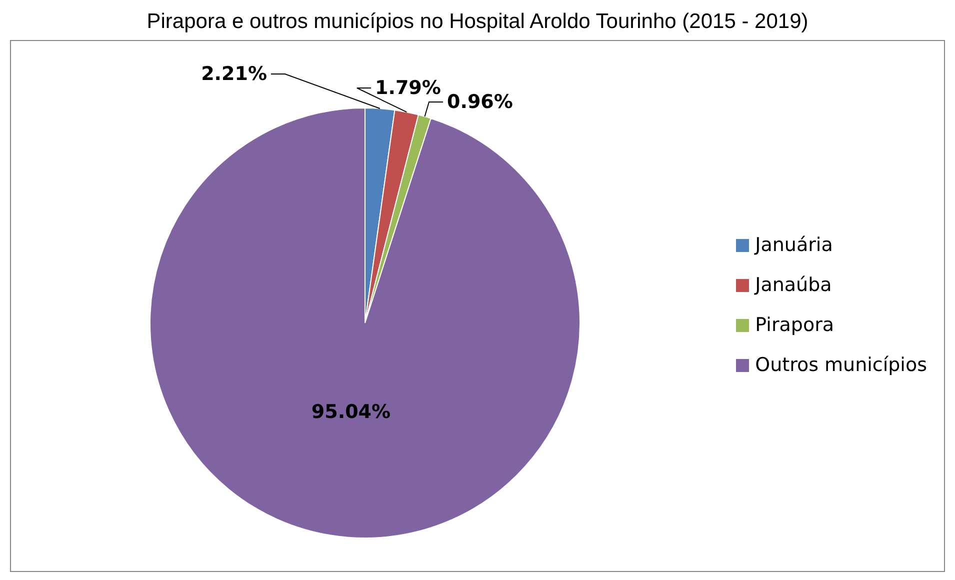 The image size is (955, 580). Describe the element at coordinates (793, 285) in the screenshot. I see `legend-label: Janaúba` at that location.